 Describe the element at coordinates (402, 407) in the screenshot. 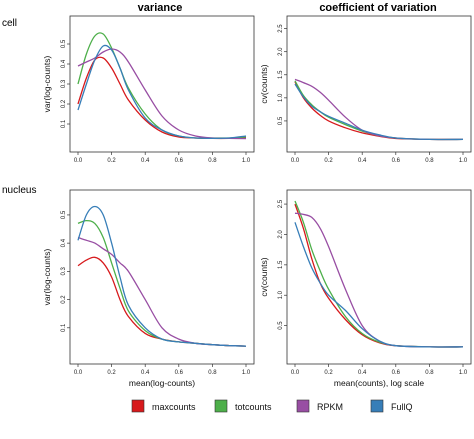

I see `legend-label-fullq: FullQ` at that location.